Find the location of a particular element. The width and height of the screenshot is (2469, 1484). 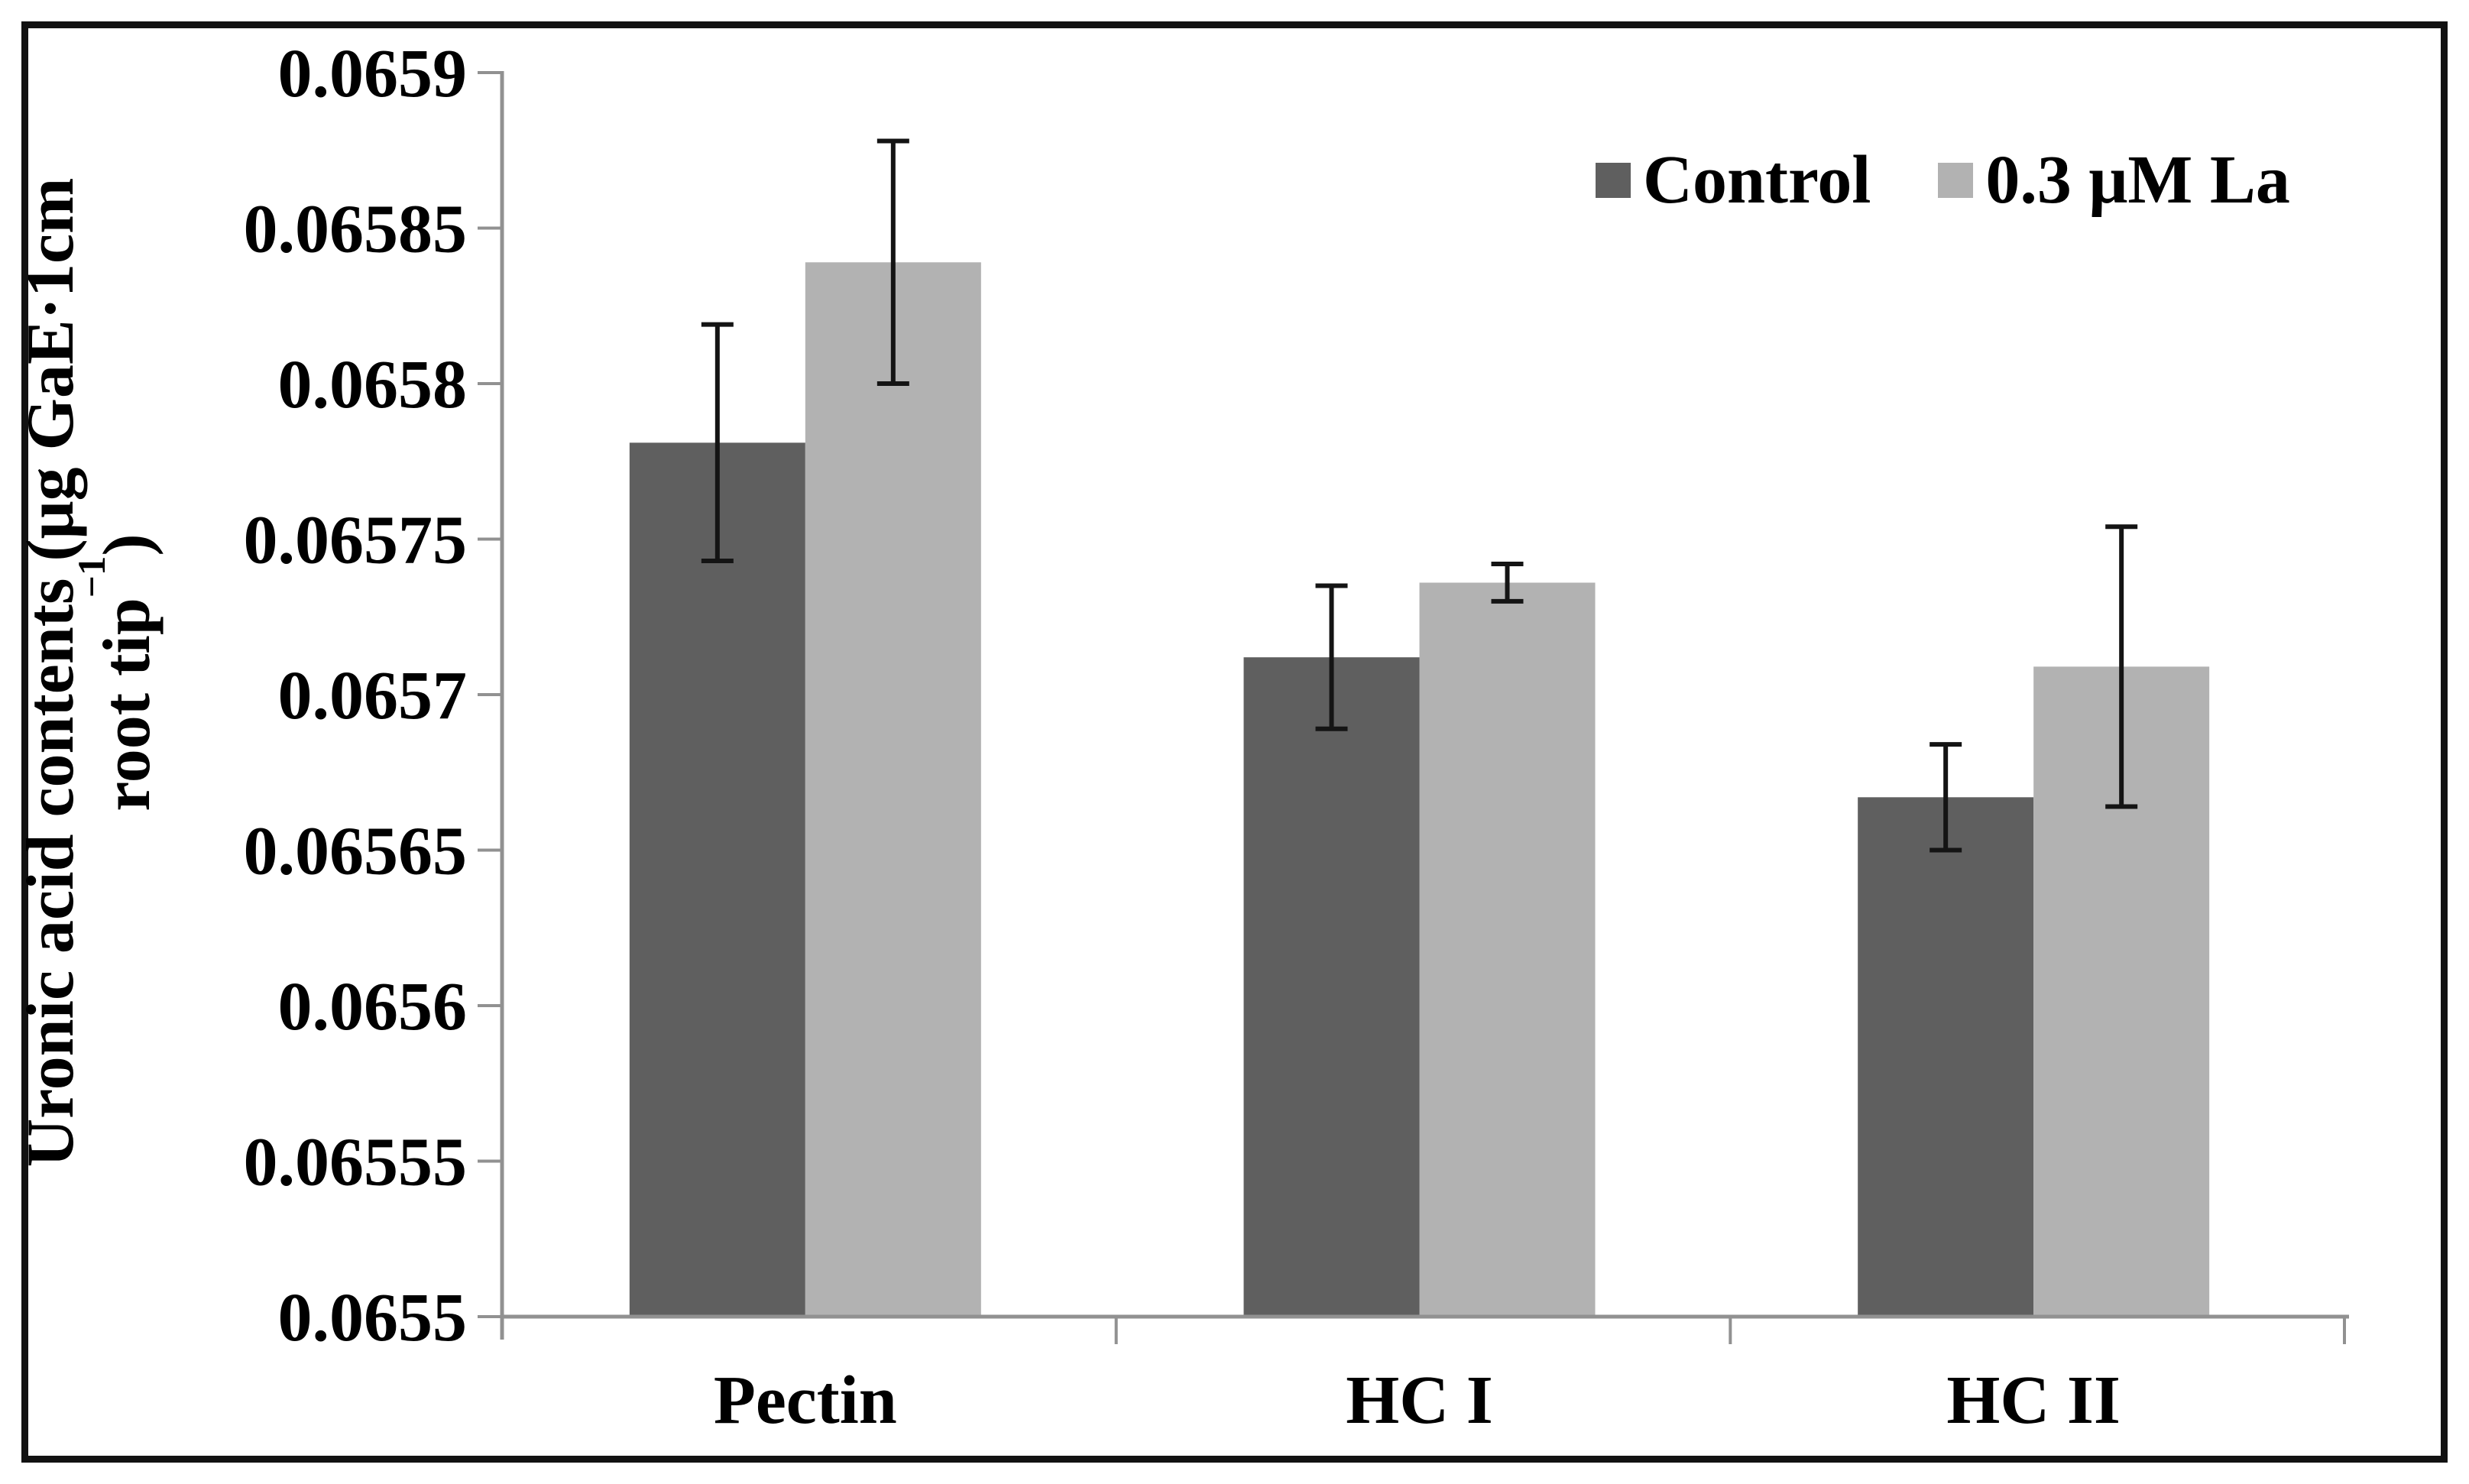

y-tick-label: 0.06575 is located at coordinates (356, 541).